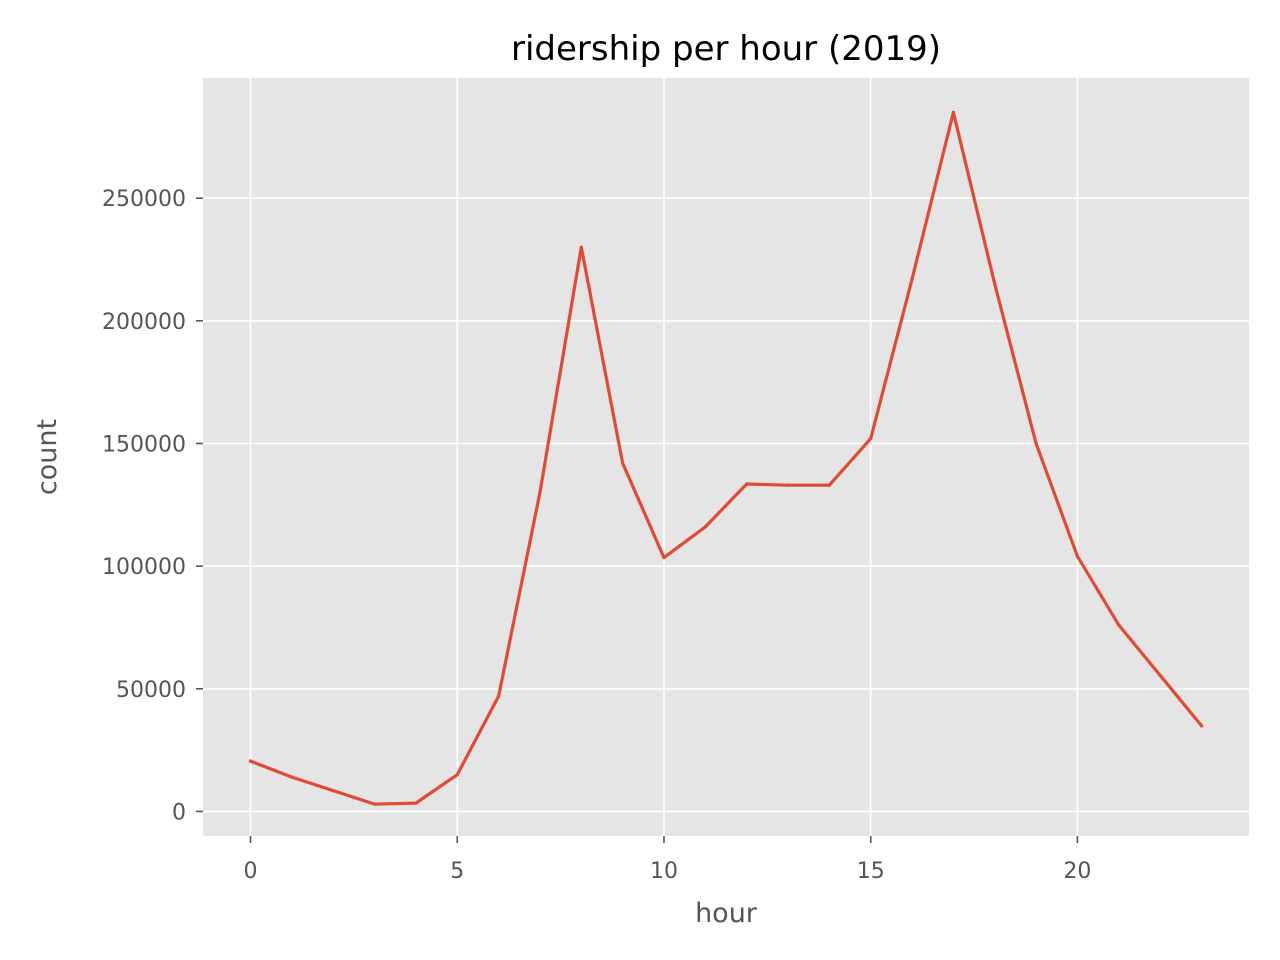  Describe the element at coordinates (664, 871) in the screenshot. I see `x-tick-label: 10` at that location.